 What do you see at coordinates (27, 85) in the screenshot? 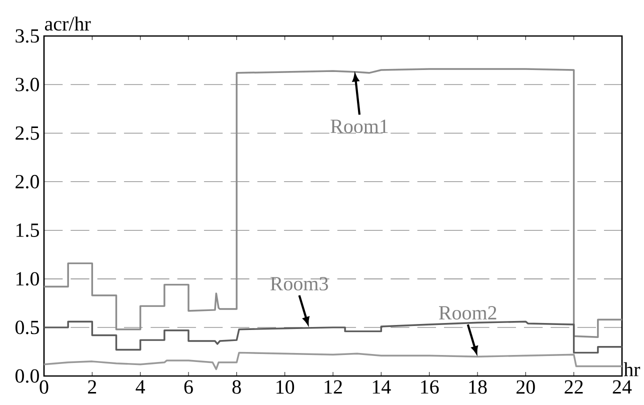
I see `y-tick-label: 3.0` at bounding box center [27, 85].